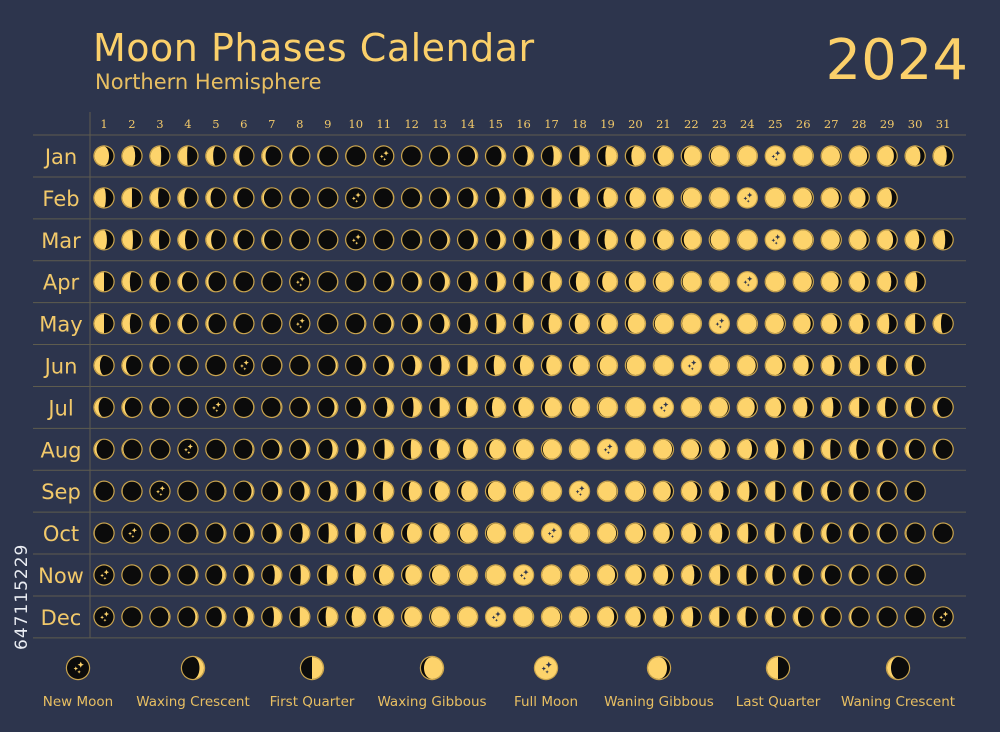 Image resolution: width=1000 pixels, height=732 pixels. I want to click on month-label: Jul, so click(59, 408).